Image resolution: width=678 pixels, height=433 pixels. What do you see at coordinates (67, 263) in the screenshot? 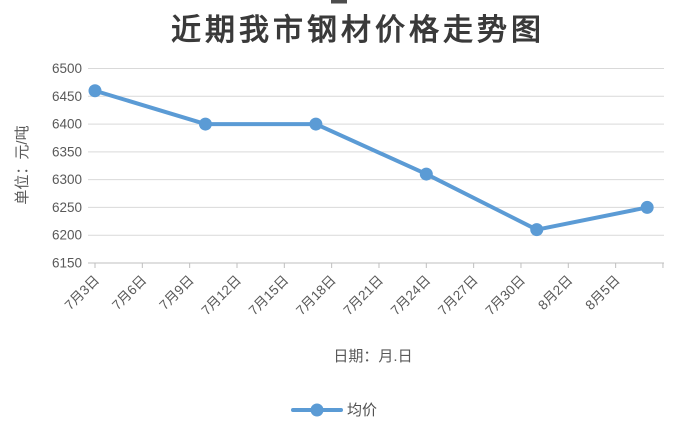
I see `y-tick-label: 6150` at bounding box center [67, 263].